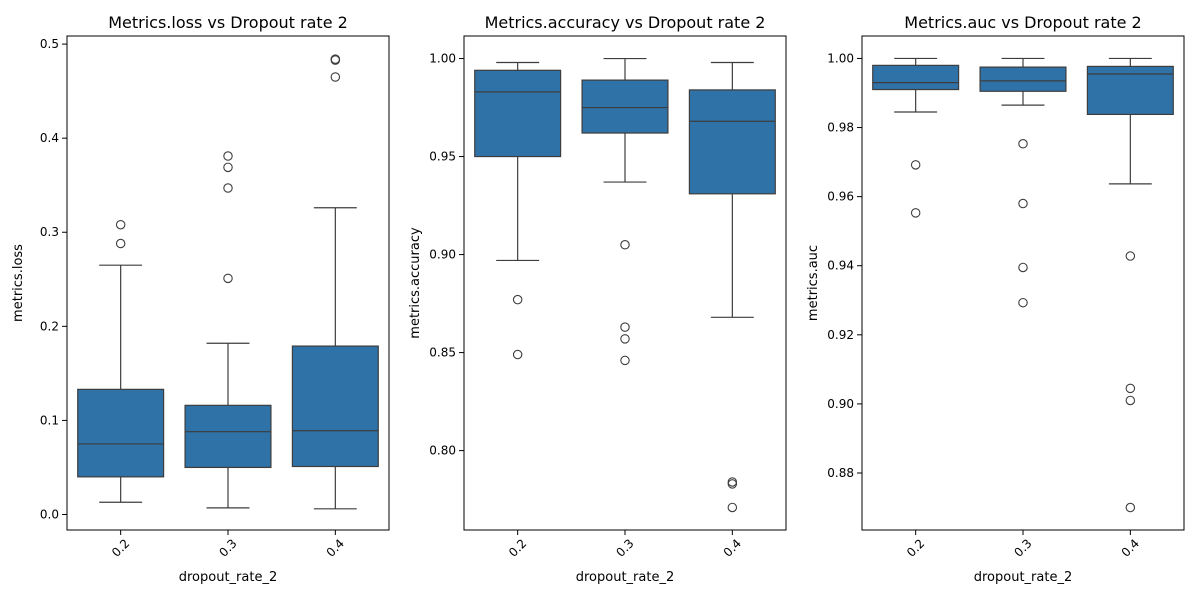 The height and width of the screenshot is (604, 1200). Describe the element at coordinates (49, 232) in the screenshot. I see `y-tick-label: 0.3` at that location.